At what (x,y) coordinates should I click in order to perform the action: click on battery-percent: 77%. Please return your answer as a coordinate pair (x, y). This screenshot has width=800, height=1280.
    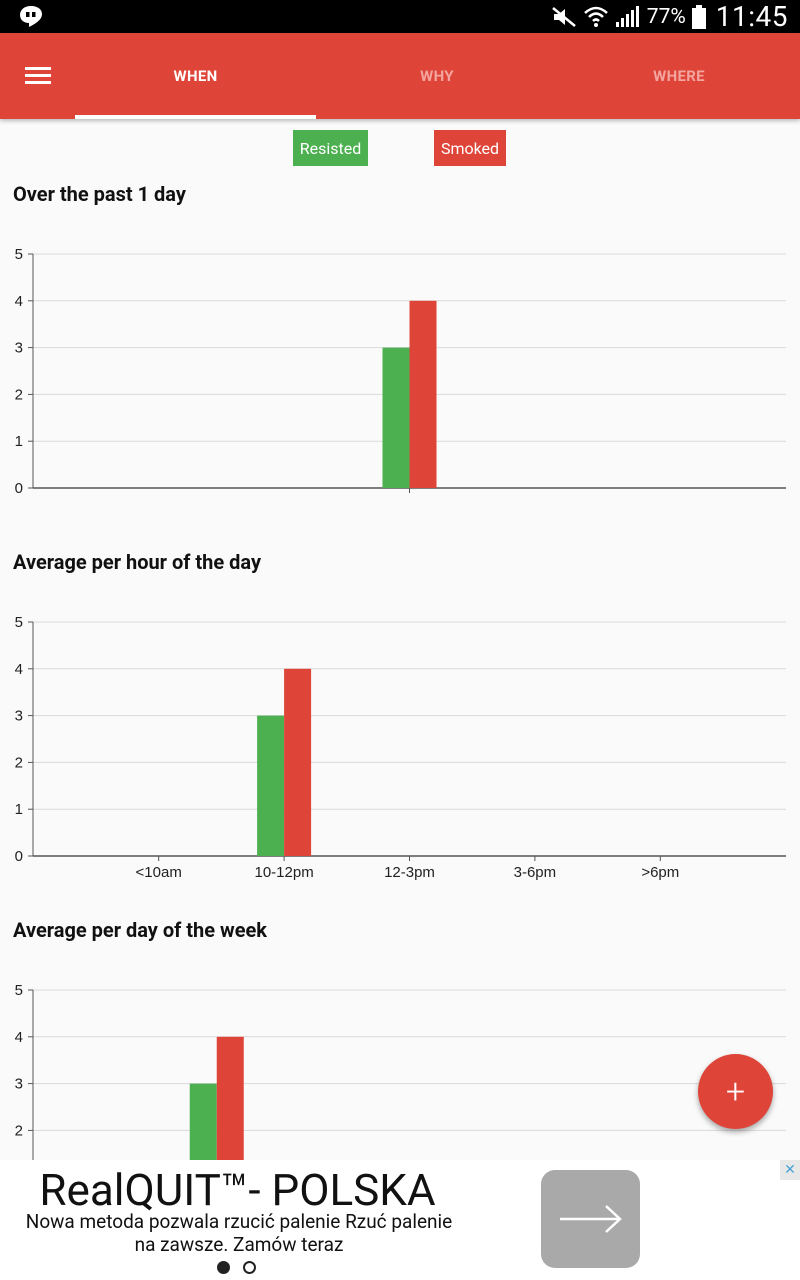
    Looking at the image, I should click on (666, 16).